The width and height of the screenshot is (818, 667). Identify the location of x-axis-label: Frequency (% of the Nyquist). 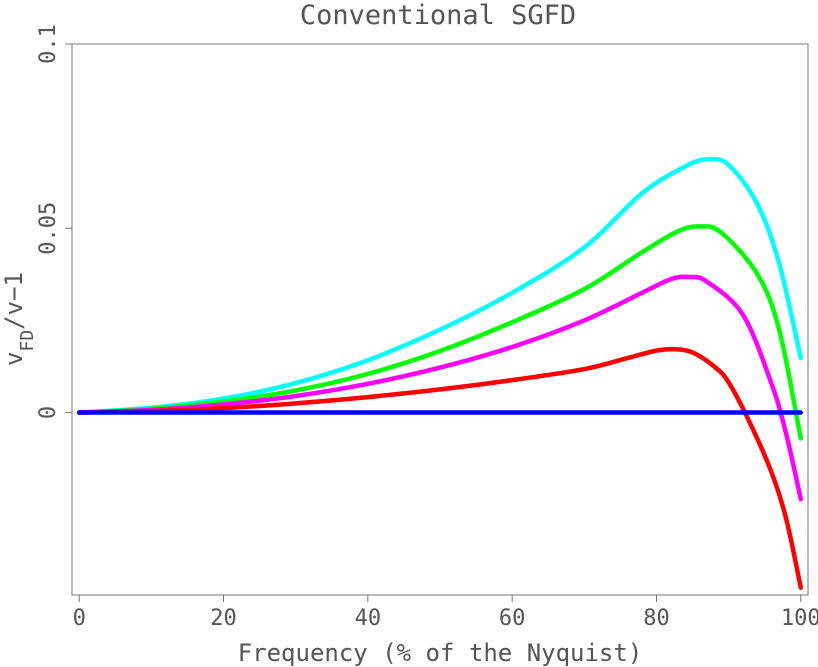
(440, 653).